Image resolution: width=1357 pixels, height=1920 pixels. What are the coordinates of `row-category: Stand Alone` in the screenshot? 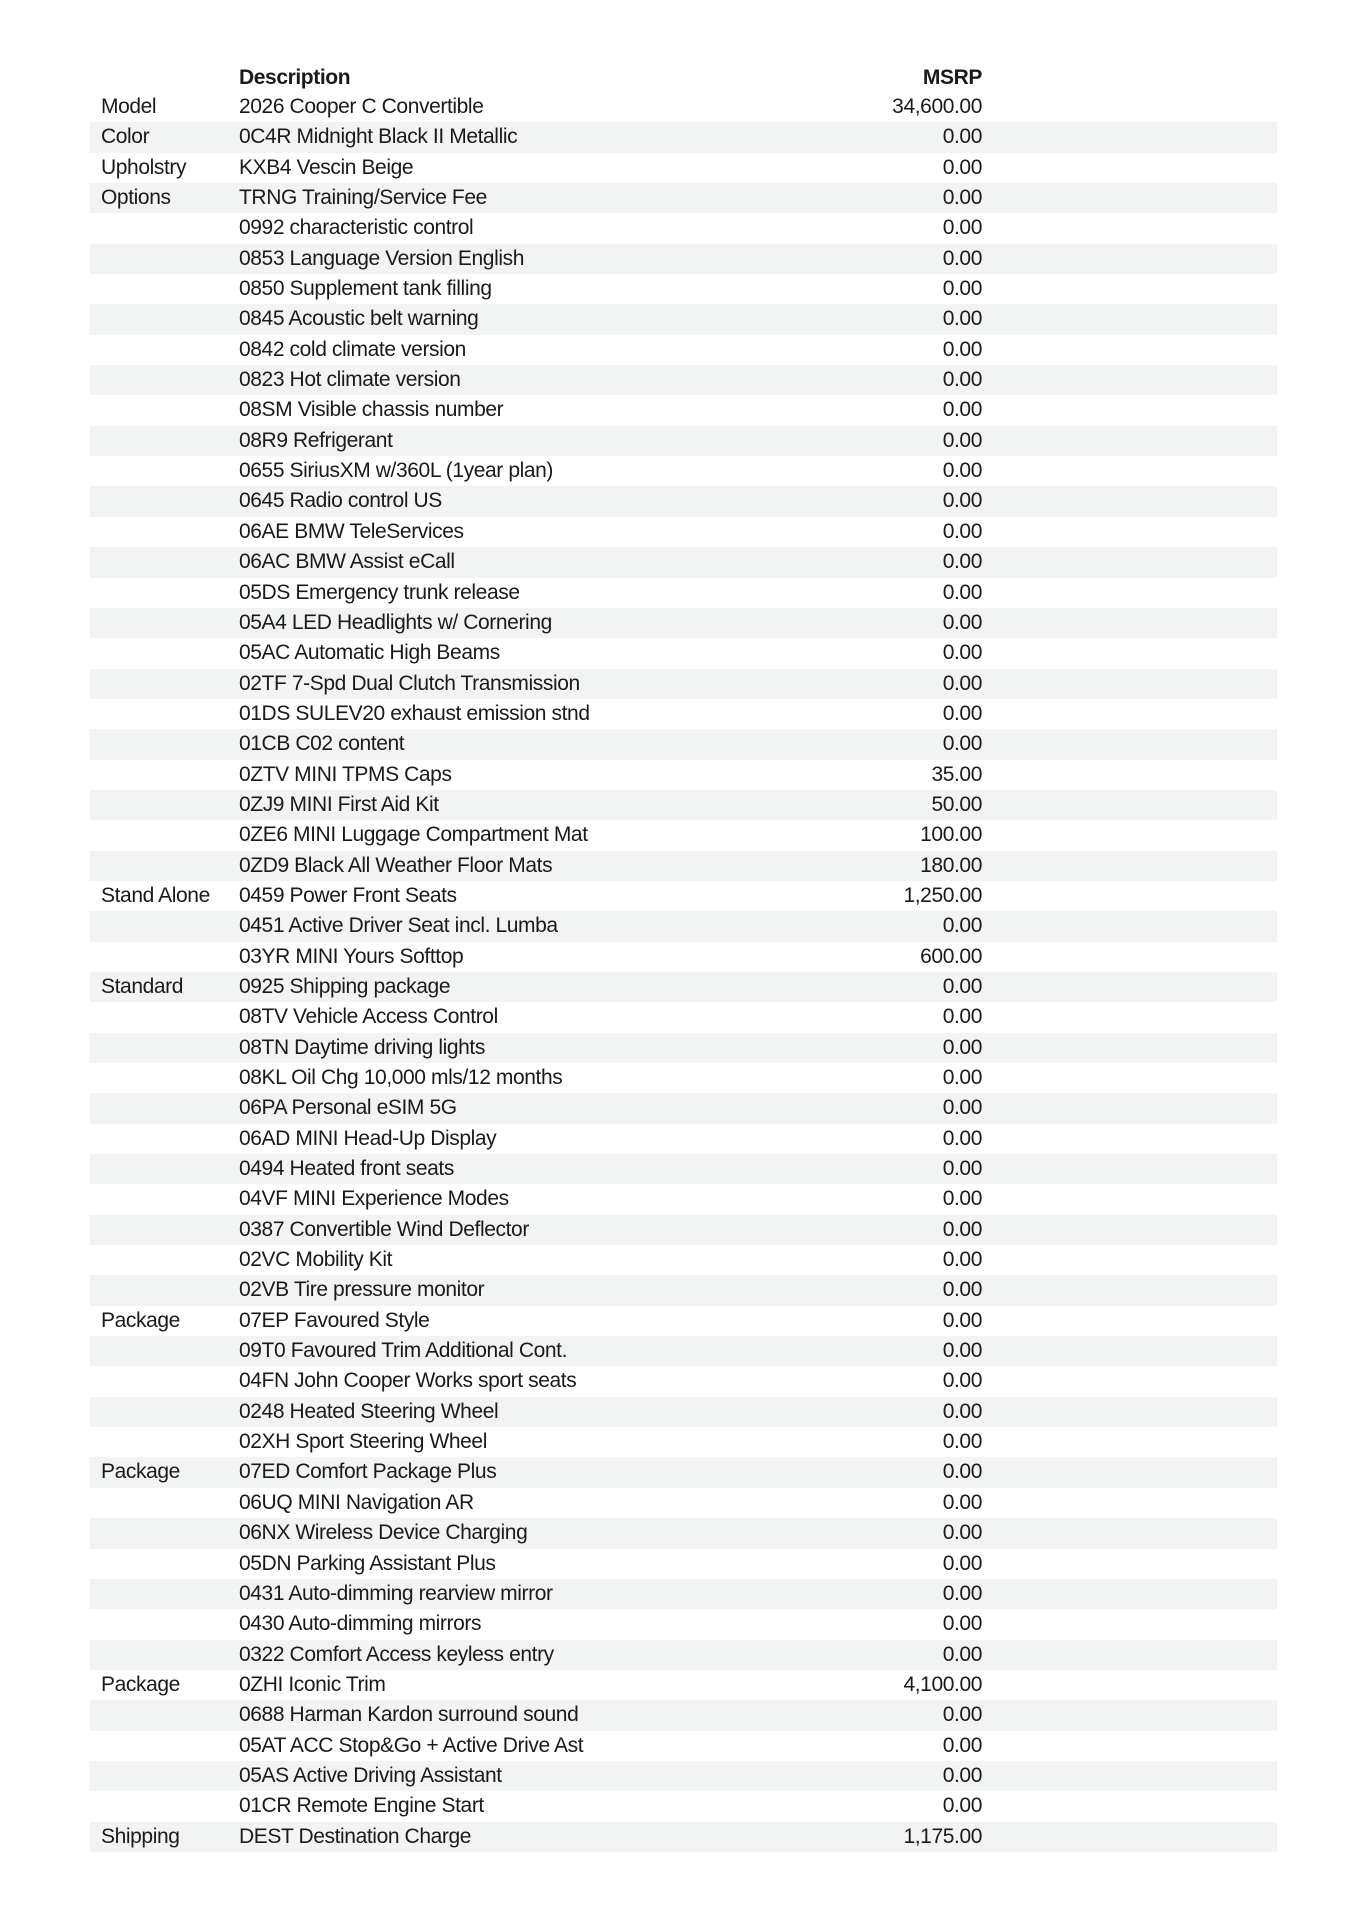 It's located at (155, 895).